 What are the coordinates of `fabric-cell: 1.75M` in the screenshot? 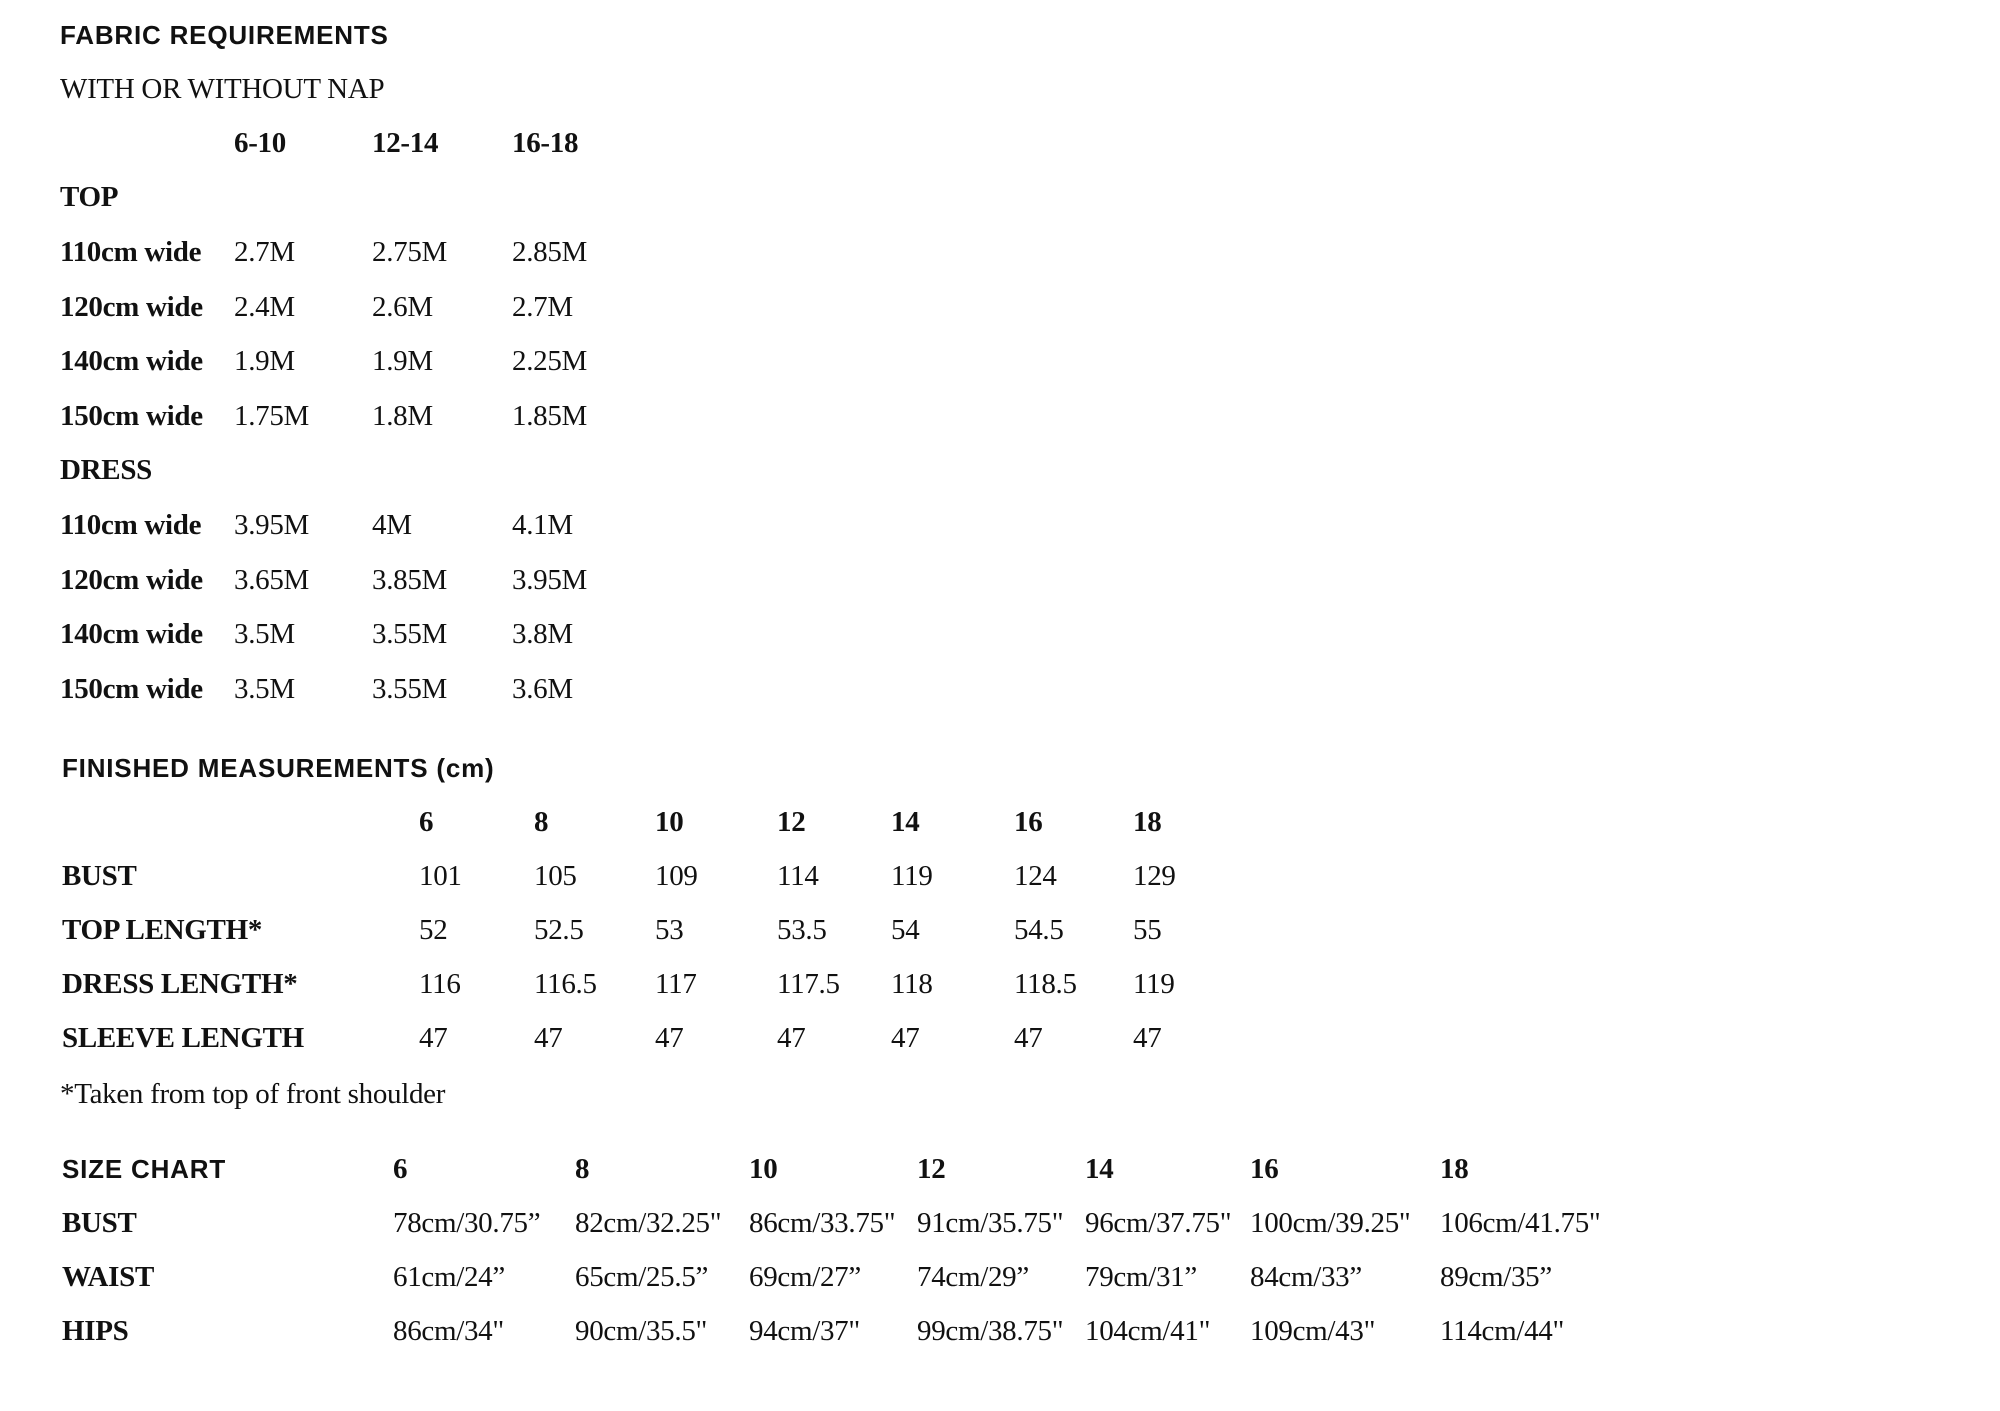 It's located at (272, 415).